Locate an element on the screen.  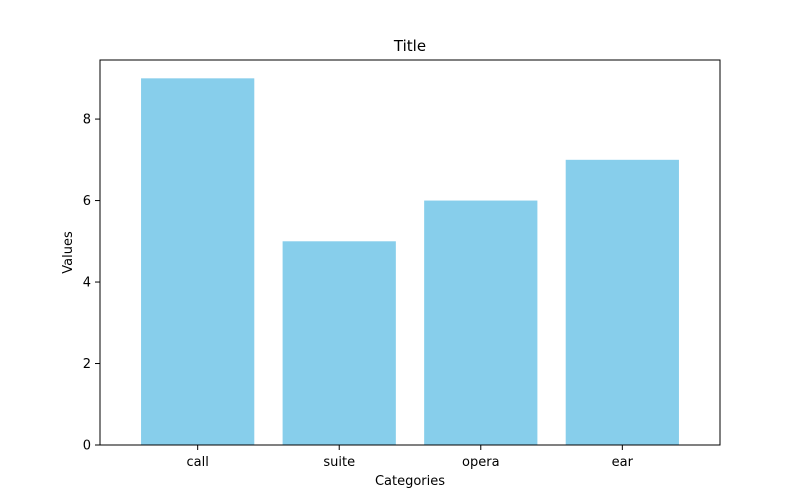
y-tick-label: 0 is located at coordinates (87, 446).